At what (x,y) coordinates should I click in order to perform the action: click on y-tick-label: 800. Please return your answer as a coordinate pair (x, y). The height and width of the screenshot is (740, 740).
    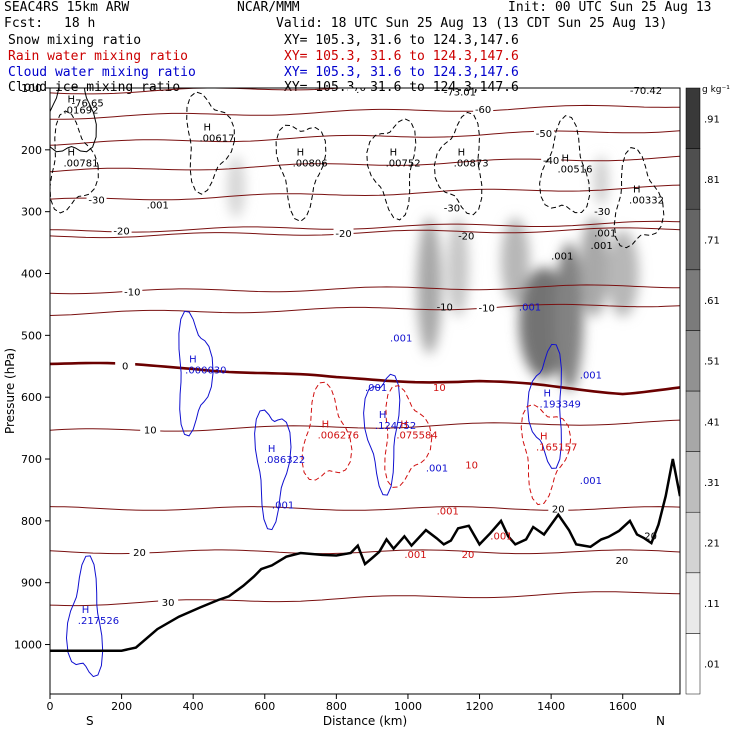
    Looking at the image, I should click on (31, 521).